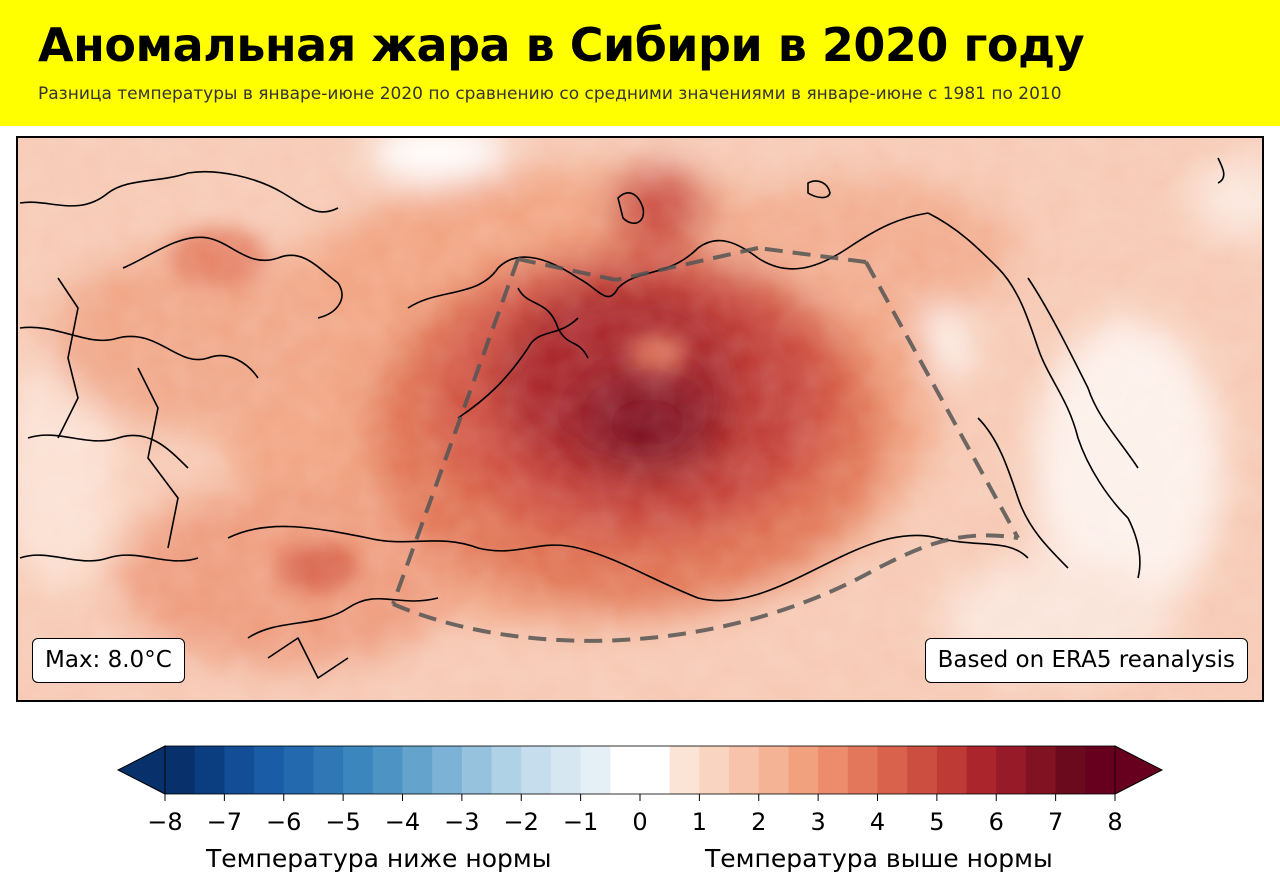  What do you see at coordinates (639, 822) in the screenshot?
I see `colorbar-tick-label: 0` at bounding box center [639, 822].